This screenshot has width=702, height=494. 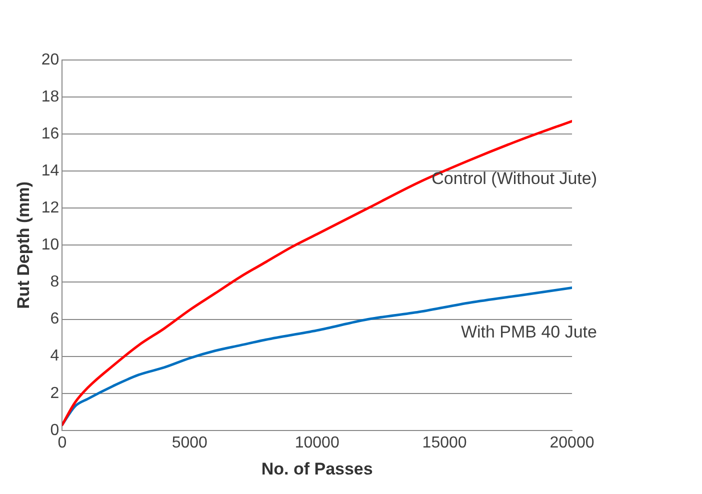 I want to click on x-tick-label: 20000, so click(x=572, y=443).